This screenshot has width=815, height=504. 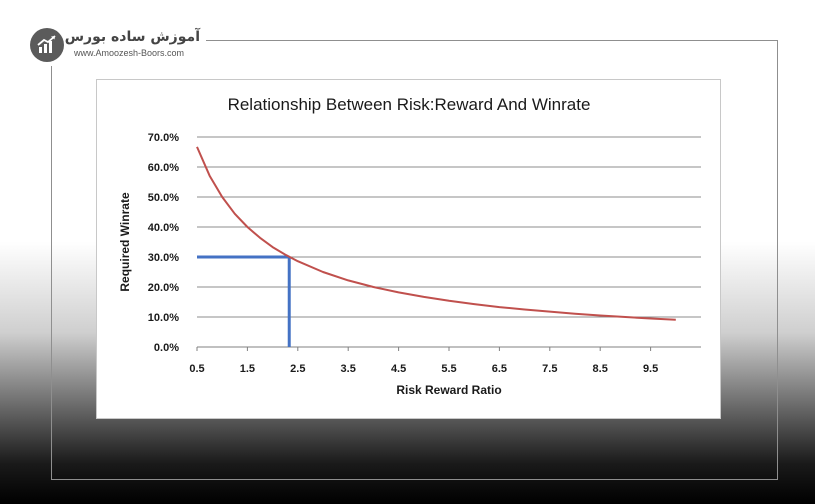 What do you see at coordinates (163, 198) in the screenshot?
I see `y-tick-label: 50.0%` at bounding box center [163, 198].